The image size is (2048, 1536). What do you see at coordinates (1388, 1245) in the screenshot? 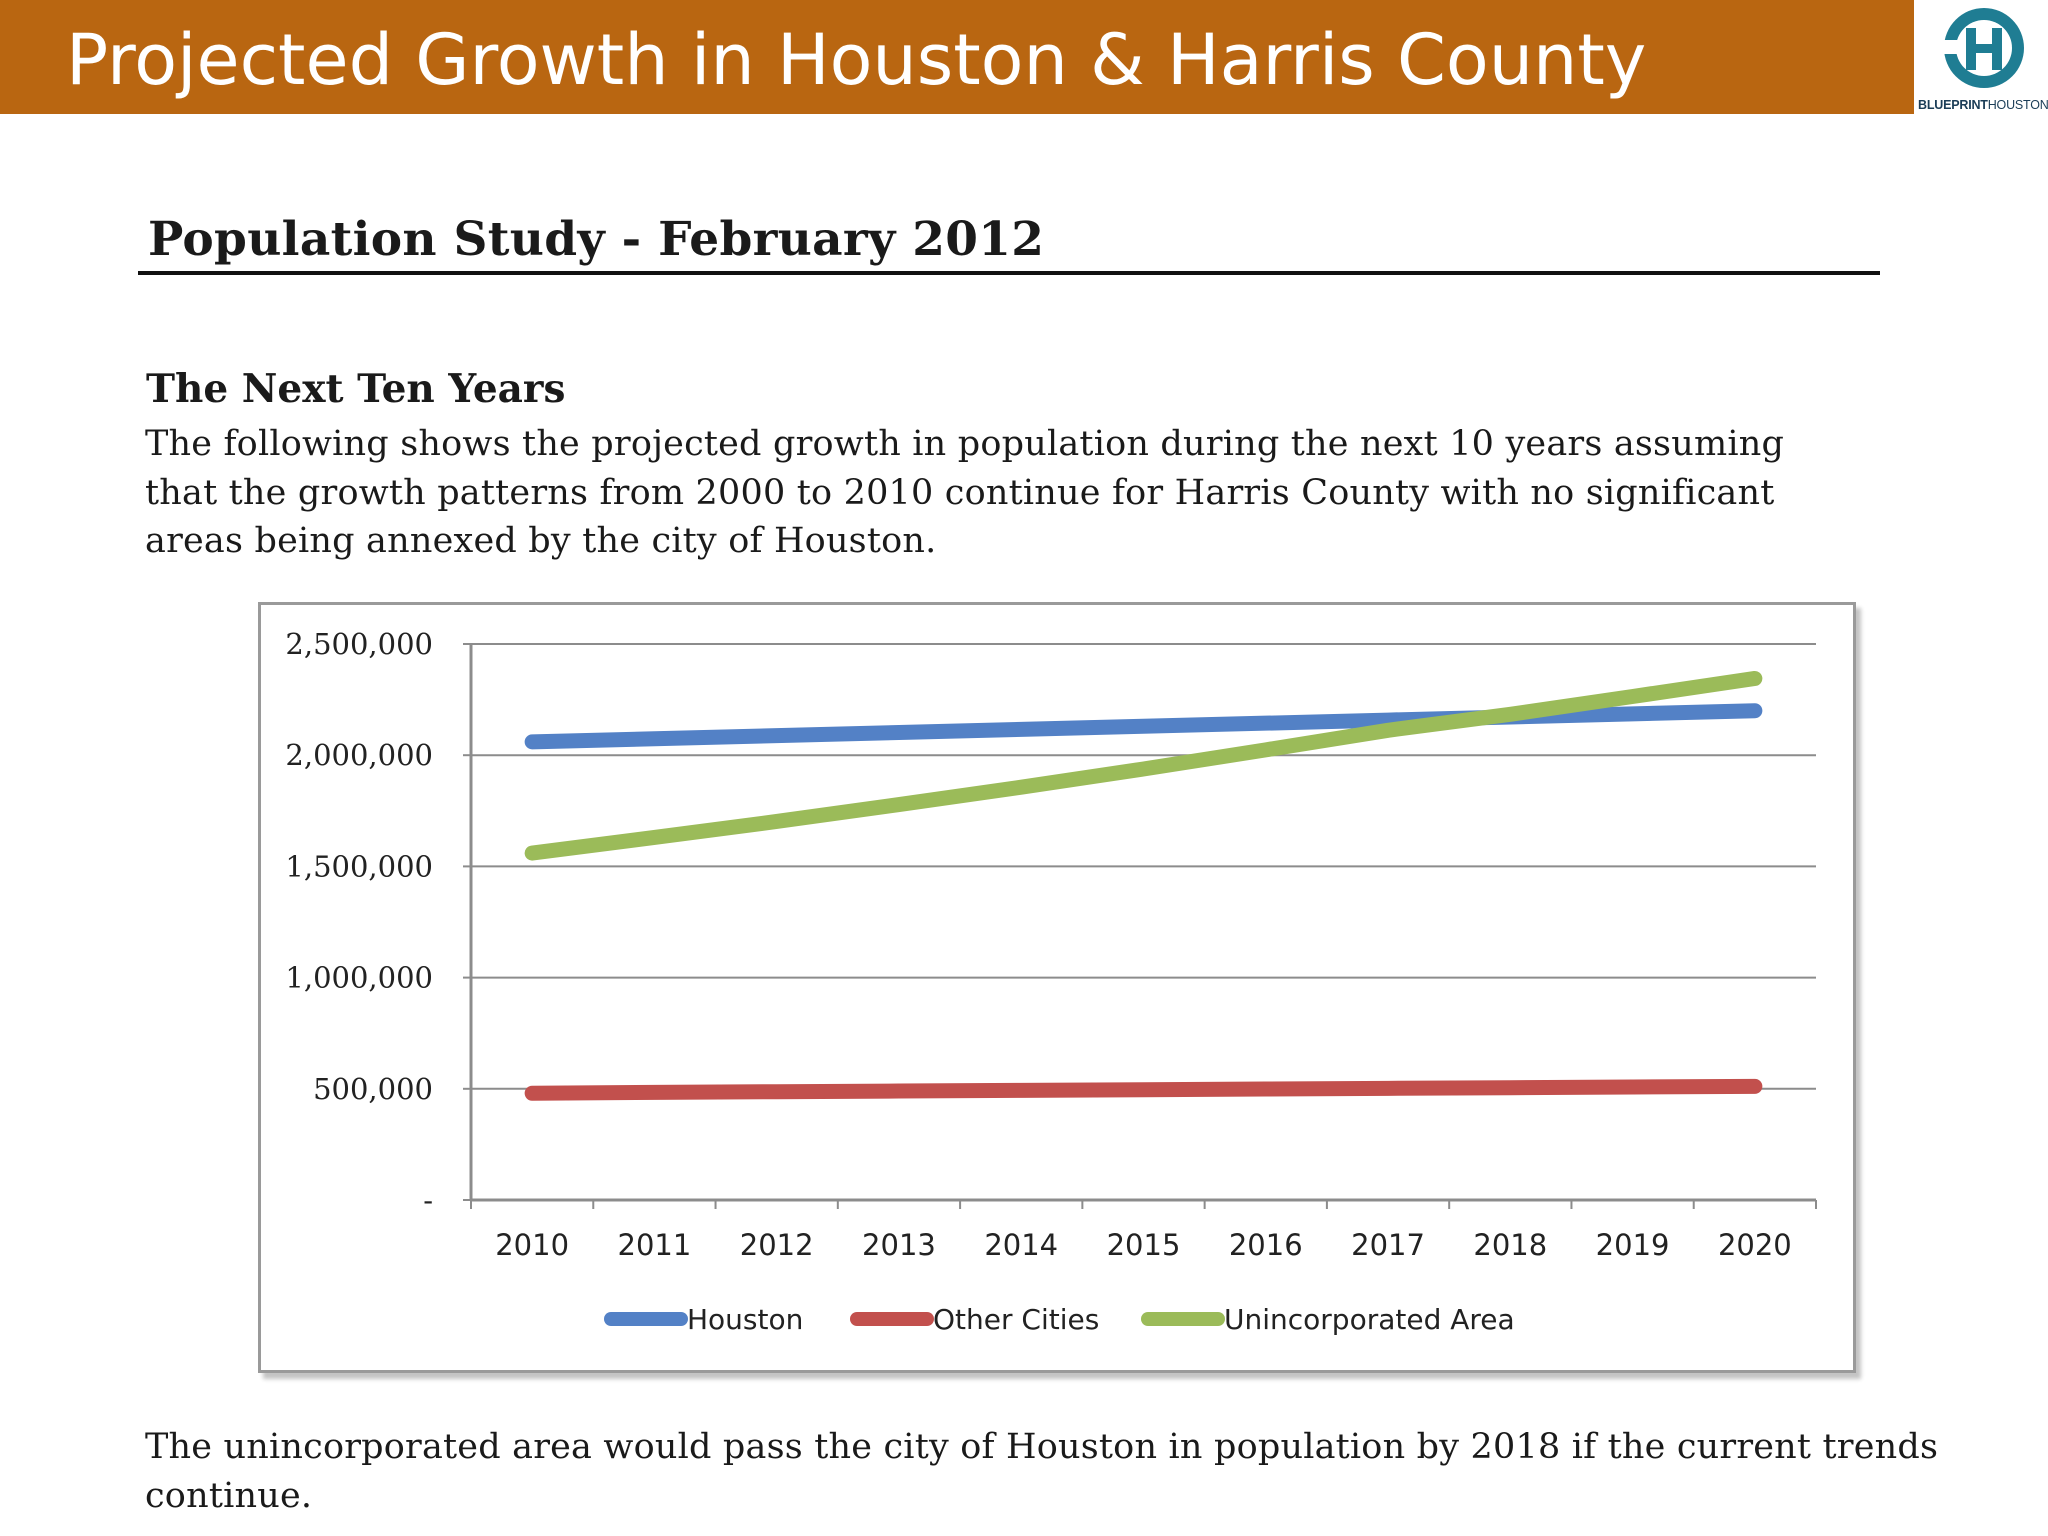
I see `x-tick-label: 2017` at bounding box center [1388, 1245].